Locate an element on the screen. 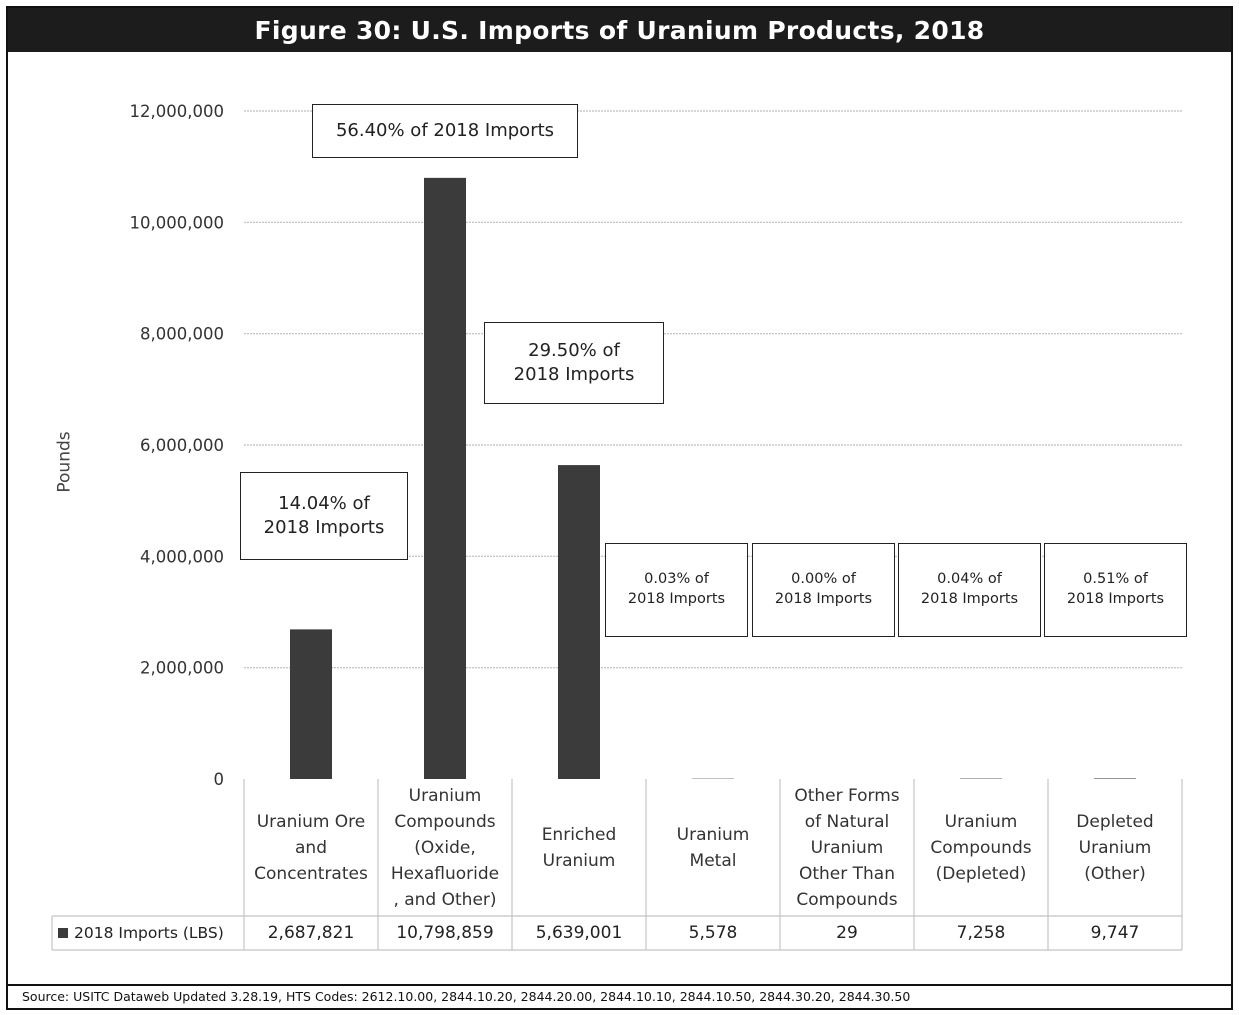 The width and height of the screenshot is (1239, 1015). share-annotation: 0.00% of 2018 Imports is located at coordinates (823, 590).